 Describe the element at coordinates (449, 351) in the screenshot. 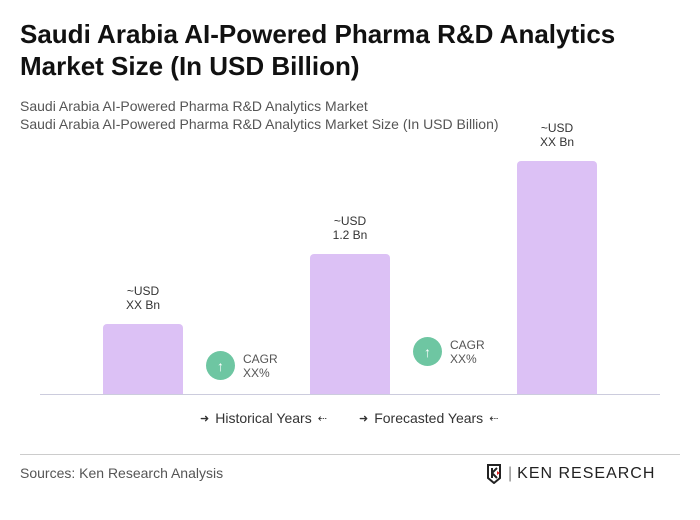

I see `cagr-badge-2: ↑ CAGR XX%` at that location.